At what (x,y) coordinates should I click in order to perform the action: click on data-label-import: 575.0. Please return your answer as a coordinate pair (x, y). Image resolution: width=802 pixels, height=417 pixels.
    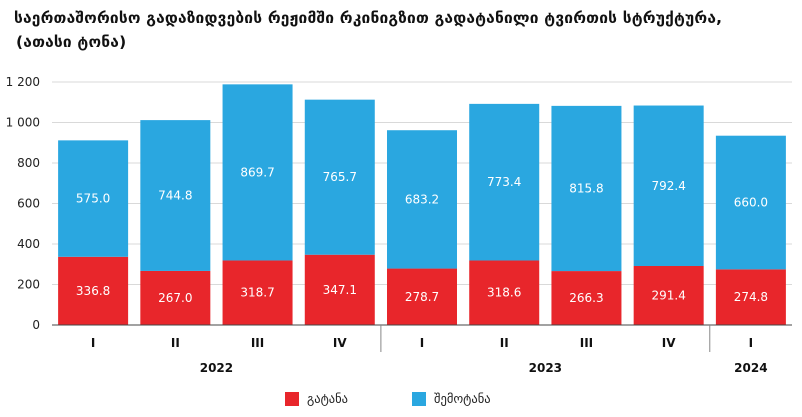
    Looking at the image, I should click on (93, 199).